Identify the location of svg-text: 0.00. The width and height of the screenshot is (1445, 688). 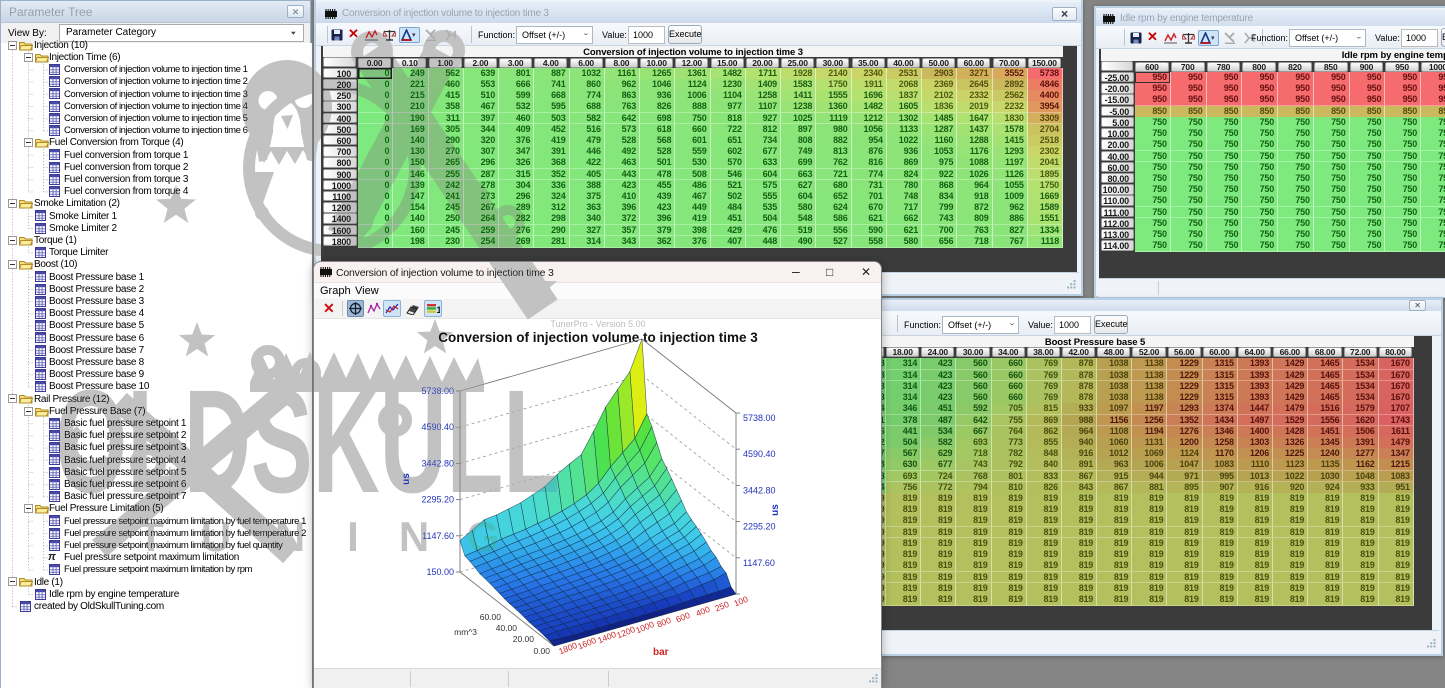
(541, 651).